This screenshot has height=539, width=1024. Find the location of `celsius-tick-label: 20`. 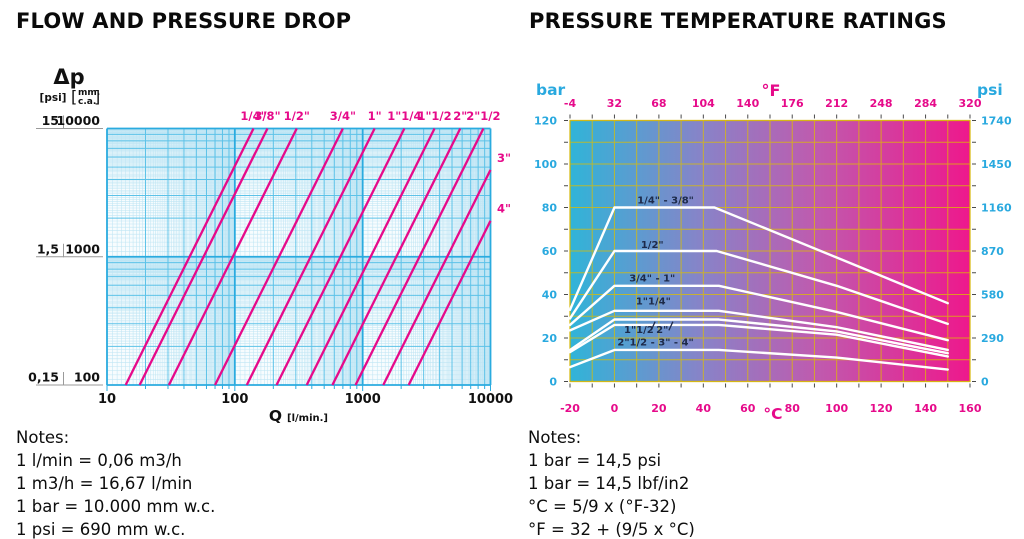

celsius-tick-label: 20 is located at coordinates (659, 408).